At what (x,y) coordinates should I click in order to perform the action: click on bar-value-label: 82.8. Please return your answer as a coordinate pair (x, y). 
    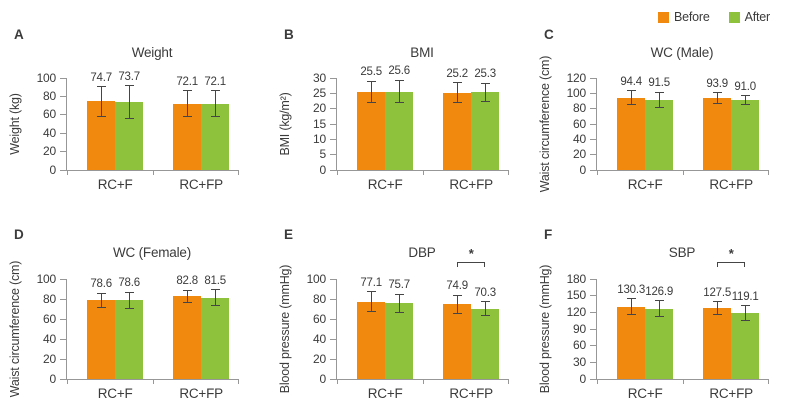
    Looking at the image, I should click on (187, 281).